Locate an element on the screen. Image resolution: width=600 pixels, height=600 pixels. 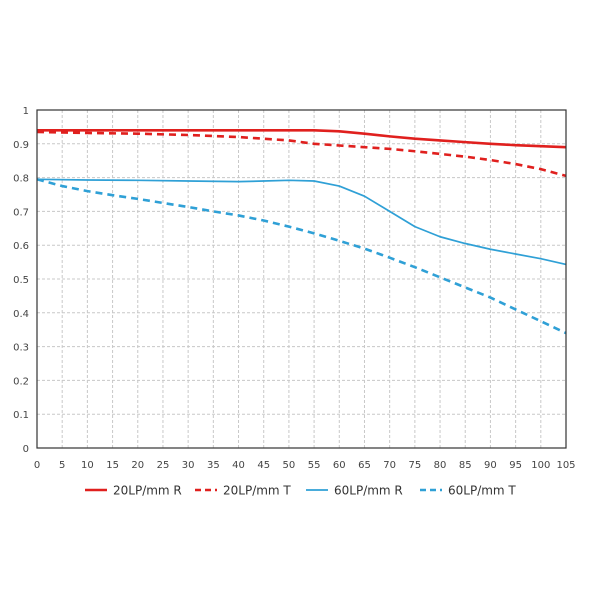
legend-item-4: 60LP/mm T is located at coordinates (468, 491).